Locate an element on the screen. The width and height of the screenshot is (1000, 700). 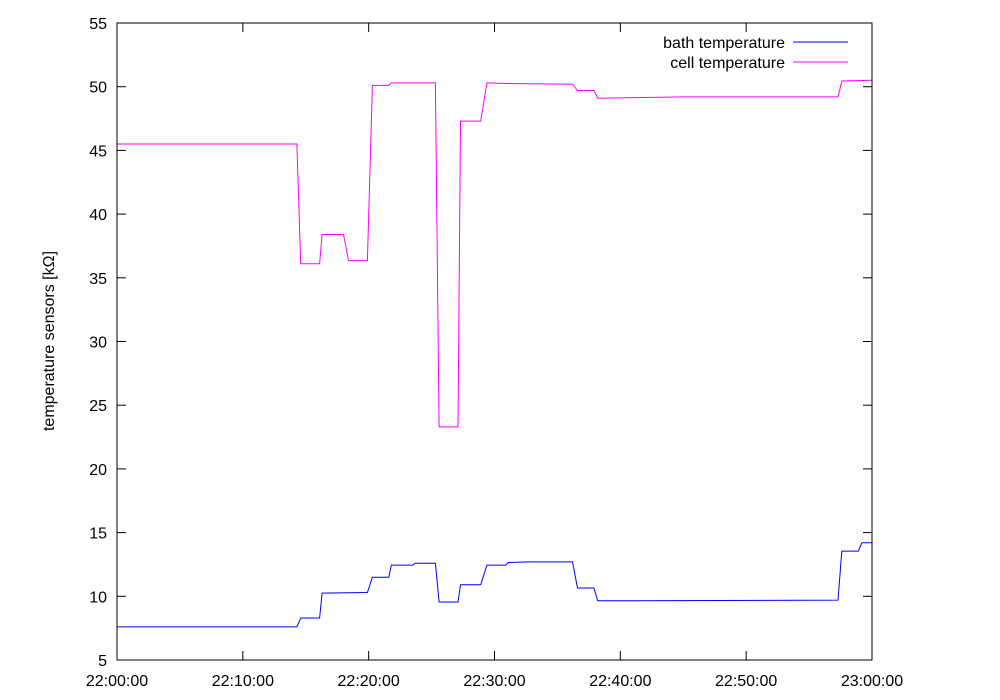
legend-label: bath temperature is located at coordinates (724, 43).